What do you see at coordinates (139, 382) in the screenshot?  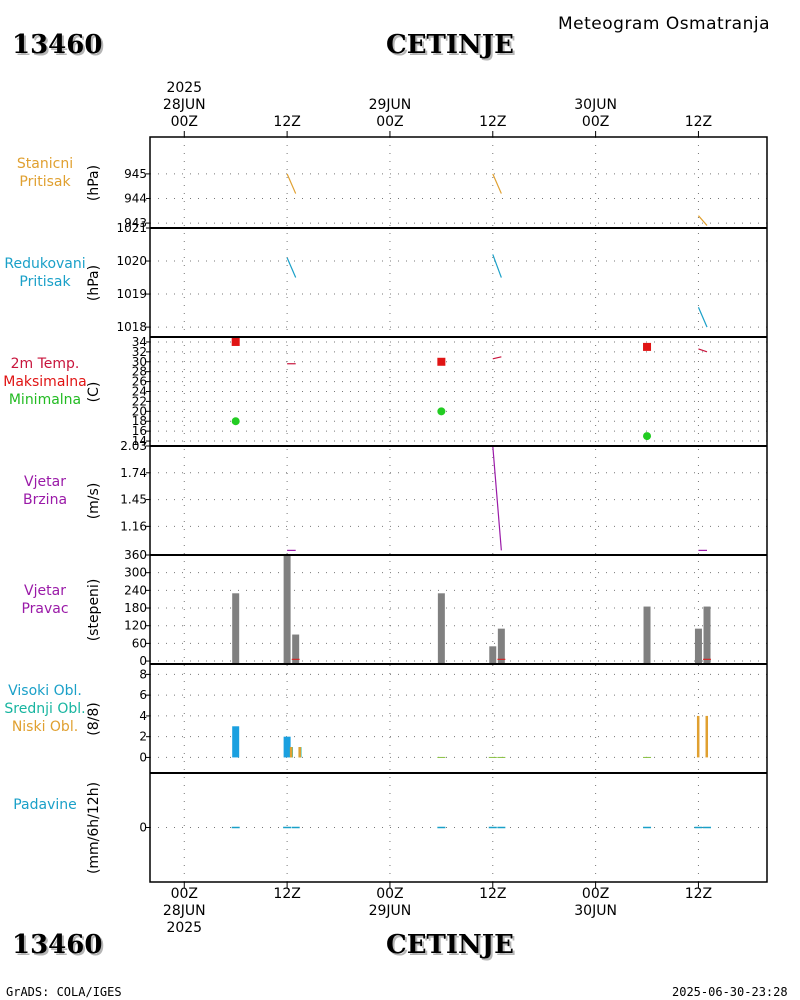 I see `temperature-tick-label: 26` at bounding box center [139, 382].